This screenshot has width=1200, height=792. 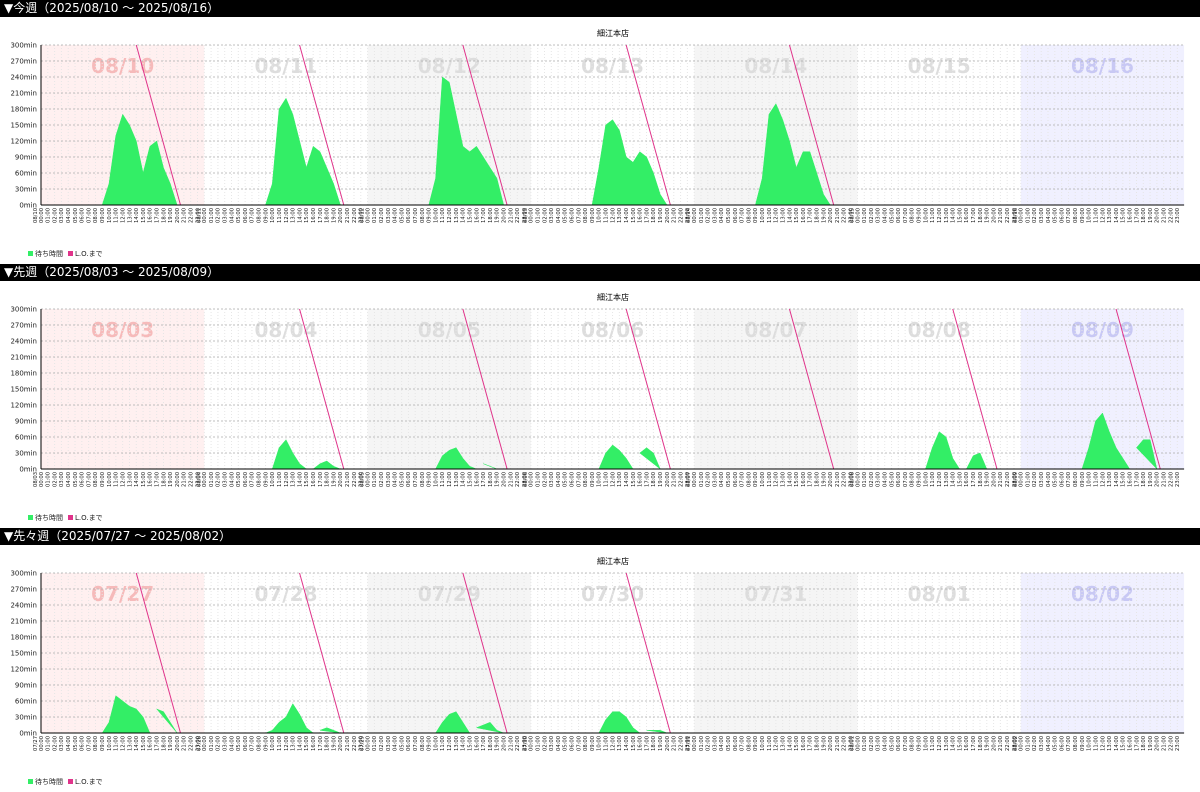 I want to click on y-tick-label: 90min, so click(x=26, y=422).